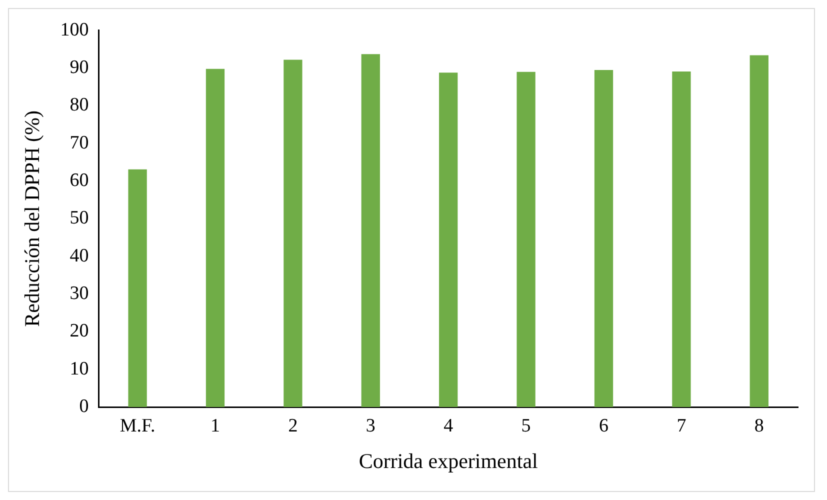 The image size is (827, 500). What do you see at coordinates (448, 460) in the screenshot?
I see `x-axis-title: Corrida experimental` at bounding box center [448, 460].